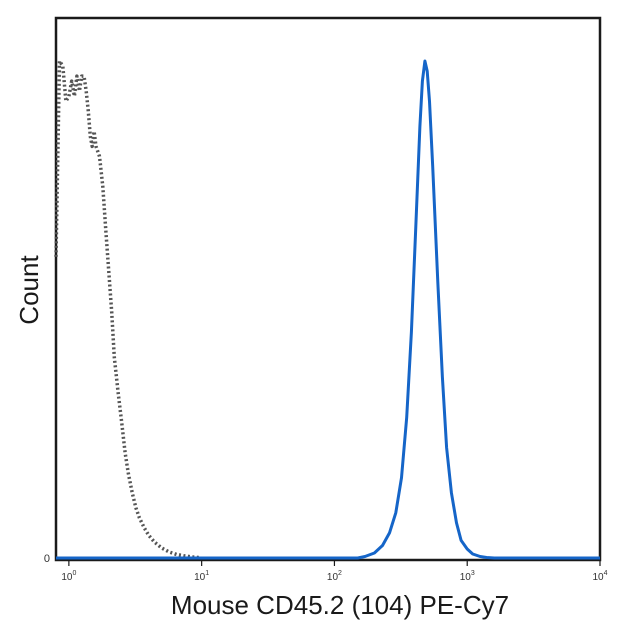 The image size is (640, 634). I want to click on y-tick-label-0: 0, so click(47, 559).